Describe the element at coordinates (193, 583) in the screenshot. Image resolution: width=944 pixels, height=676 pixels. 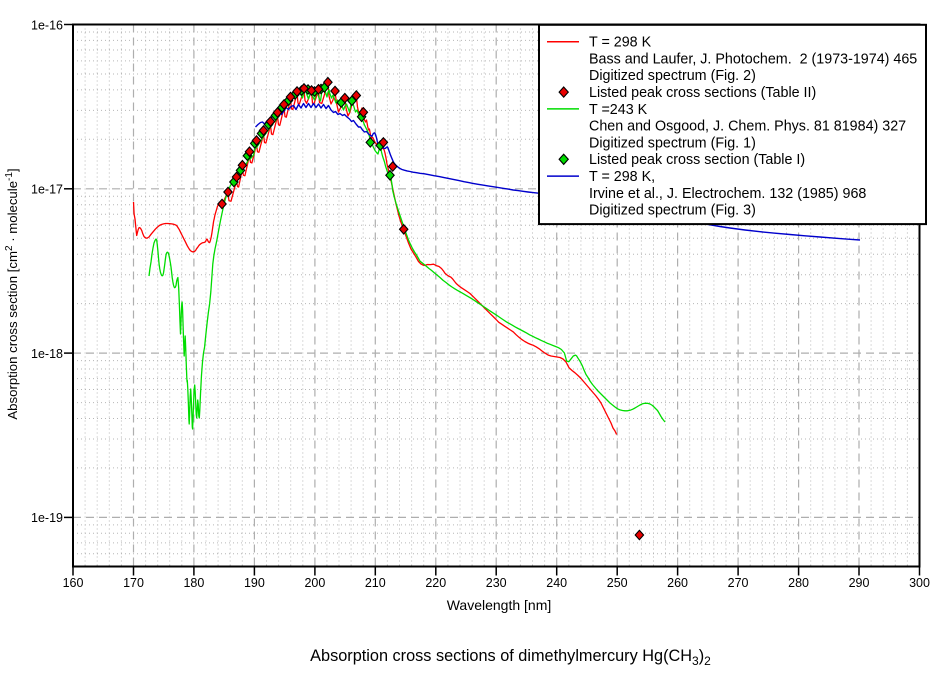
I see `svg-text: 180` at that location.